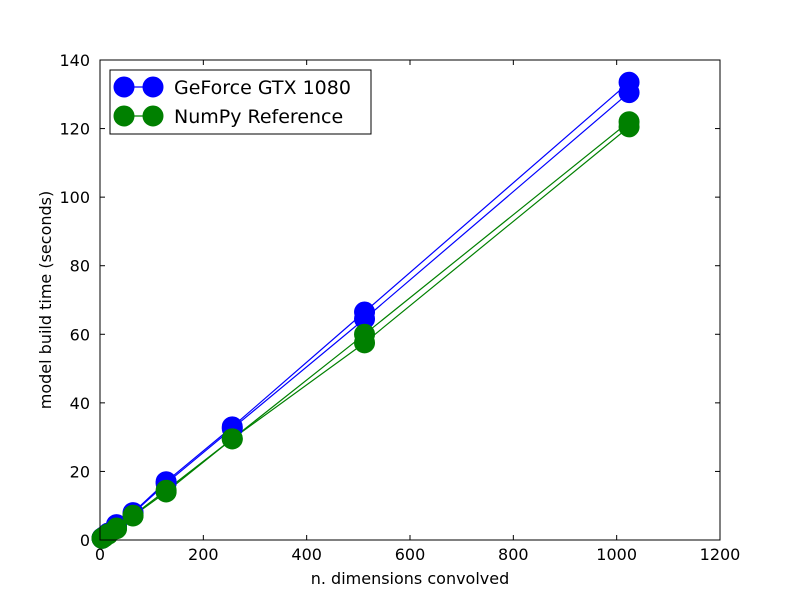  What do you see at coordinates (74, 129) in the screenshot?
I see `y-tick-label-6: 120` at bounding box center [74, 129].